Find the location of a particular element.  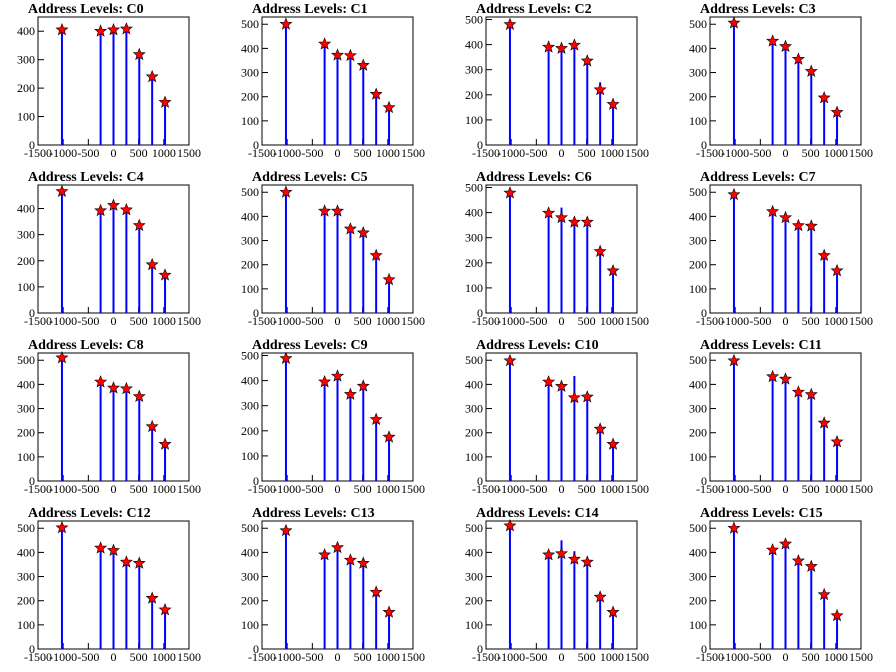

chart-title: Address Levels: C3 is located at coordinates (758, 9).